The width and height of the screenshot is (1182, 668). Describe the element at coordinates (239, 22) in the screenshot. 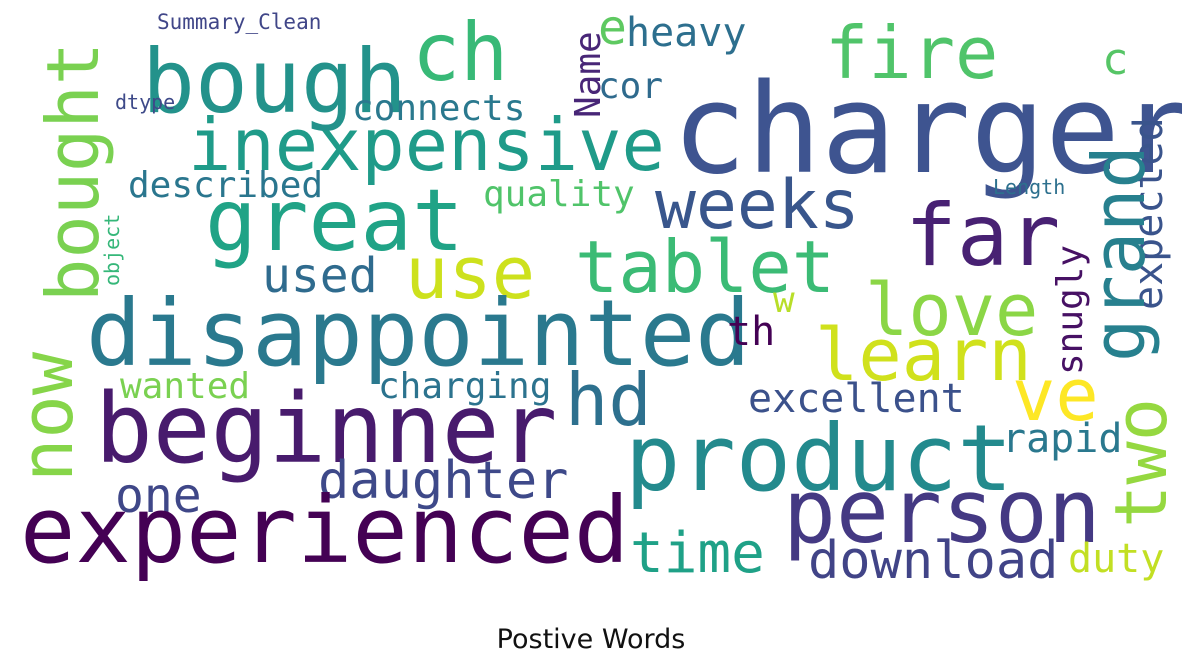

I see `word-summary-clean: Summary_Clean` at that location.